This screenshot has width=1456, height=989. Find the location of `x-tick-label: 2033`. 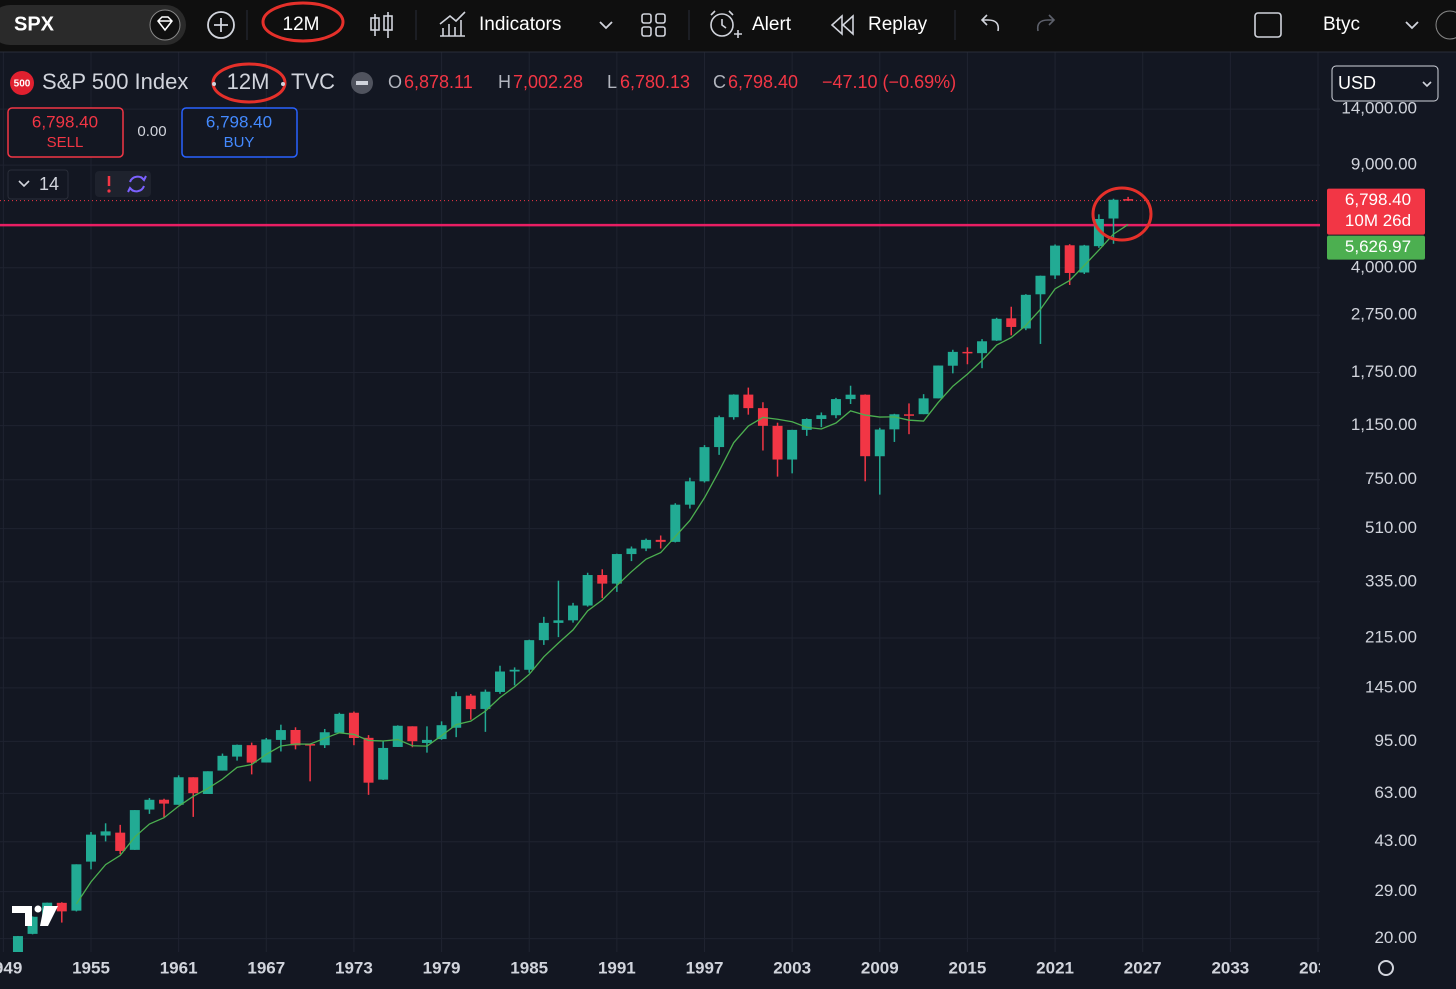

x-tick-label: 2033 is located at coordinates (1230, 967).